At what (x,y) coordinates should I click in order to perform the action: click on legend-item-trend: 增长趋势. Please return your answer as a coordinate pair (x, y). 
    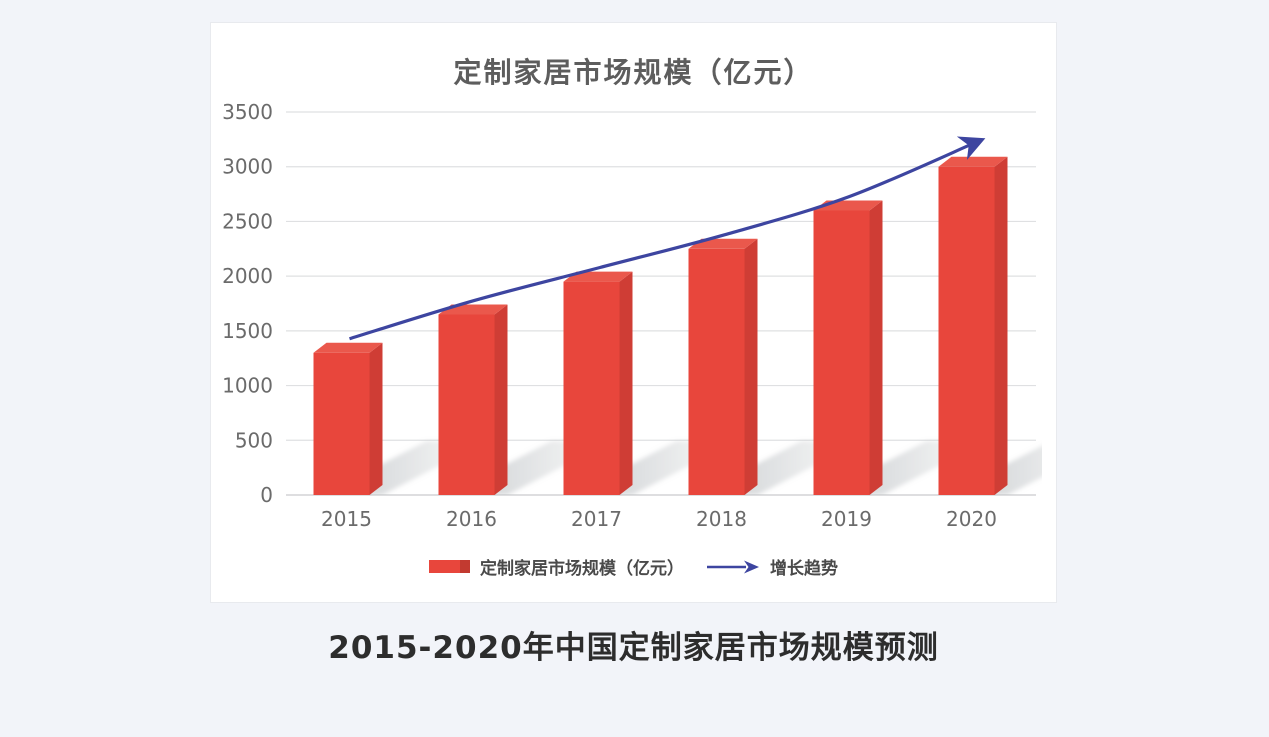
    Looking at the image, I should click on (772, 566).